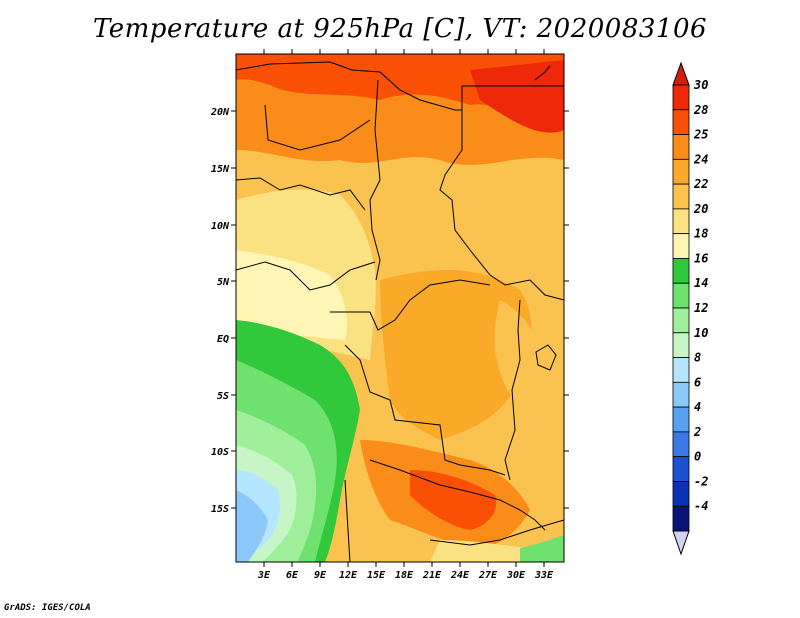 The image size is (800, 618). What do you see at coordinates (348, 575) in the screenshot?
I see `lon-label-12e: 12E` at bounding box center [348, 575].